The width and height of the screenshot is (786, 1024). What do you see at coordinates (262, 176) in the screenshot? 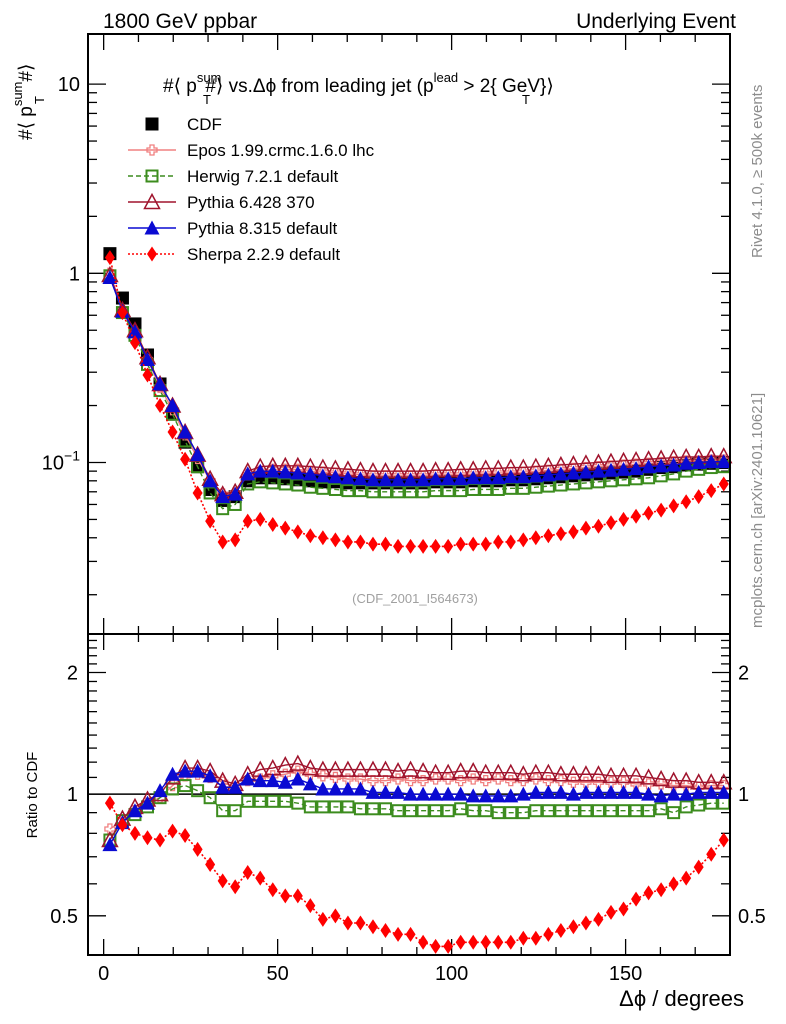
I see `legend-label: Herwig 7.2.1 default` at bounding box center [262, 176].